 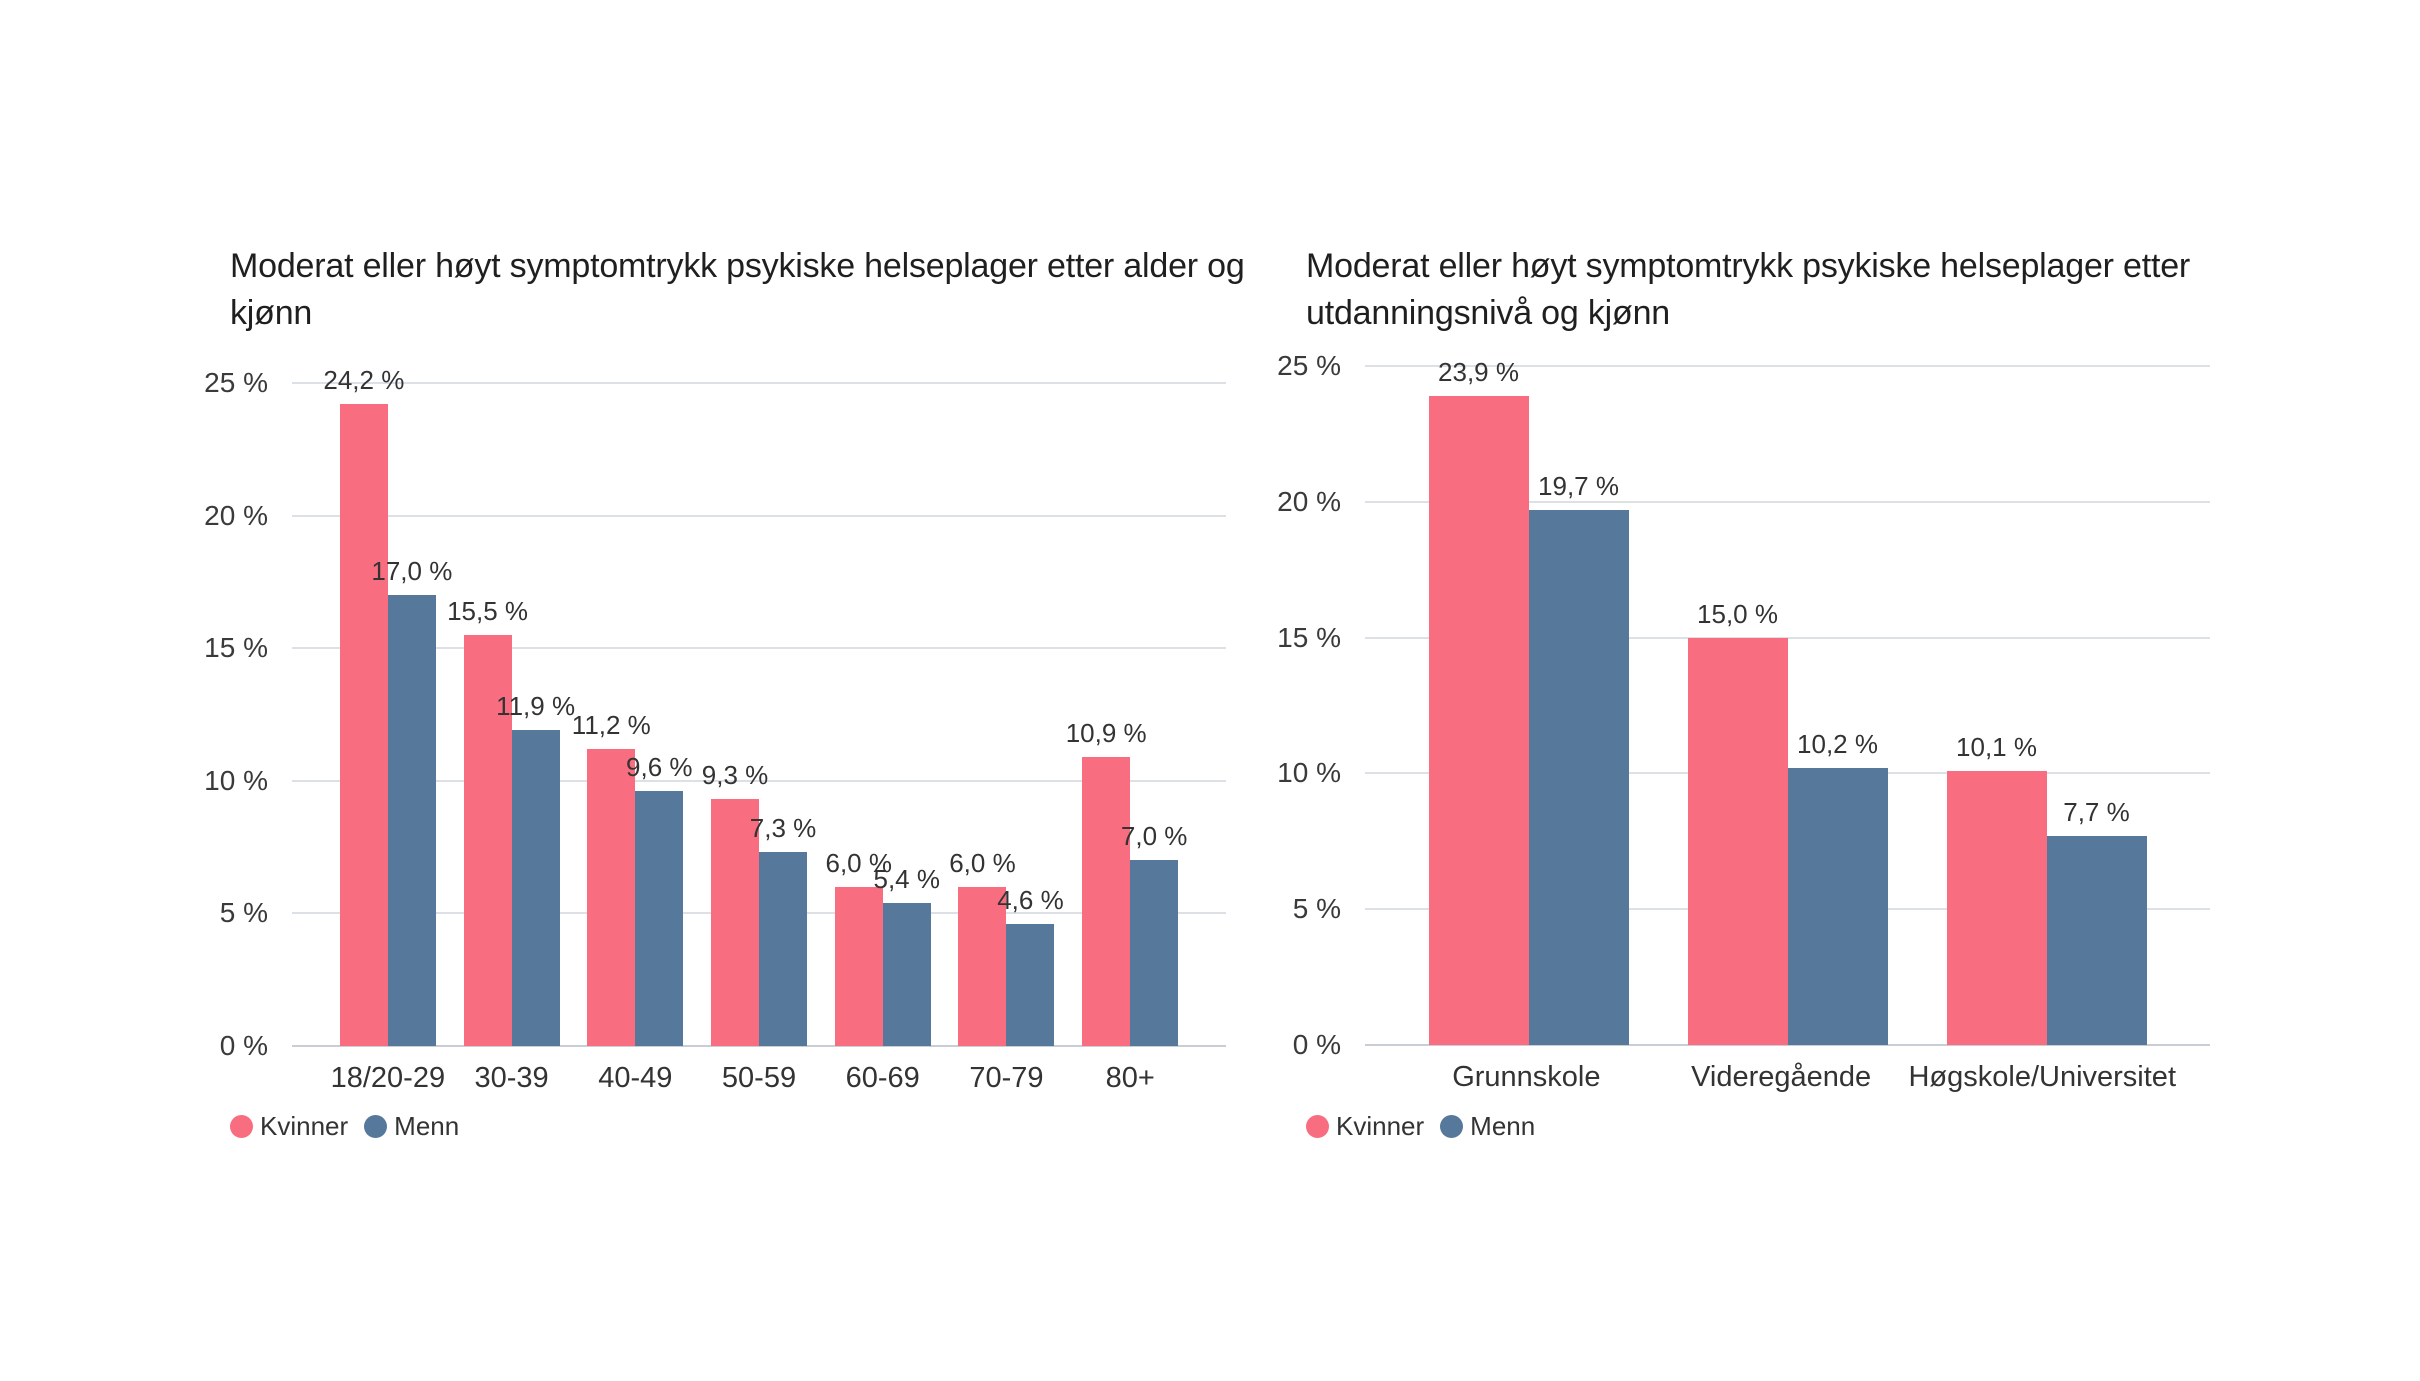 I want to click on bar-value-label: 23,9 %, so click(x=1478, y=371).